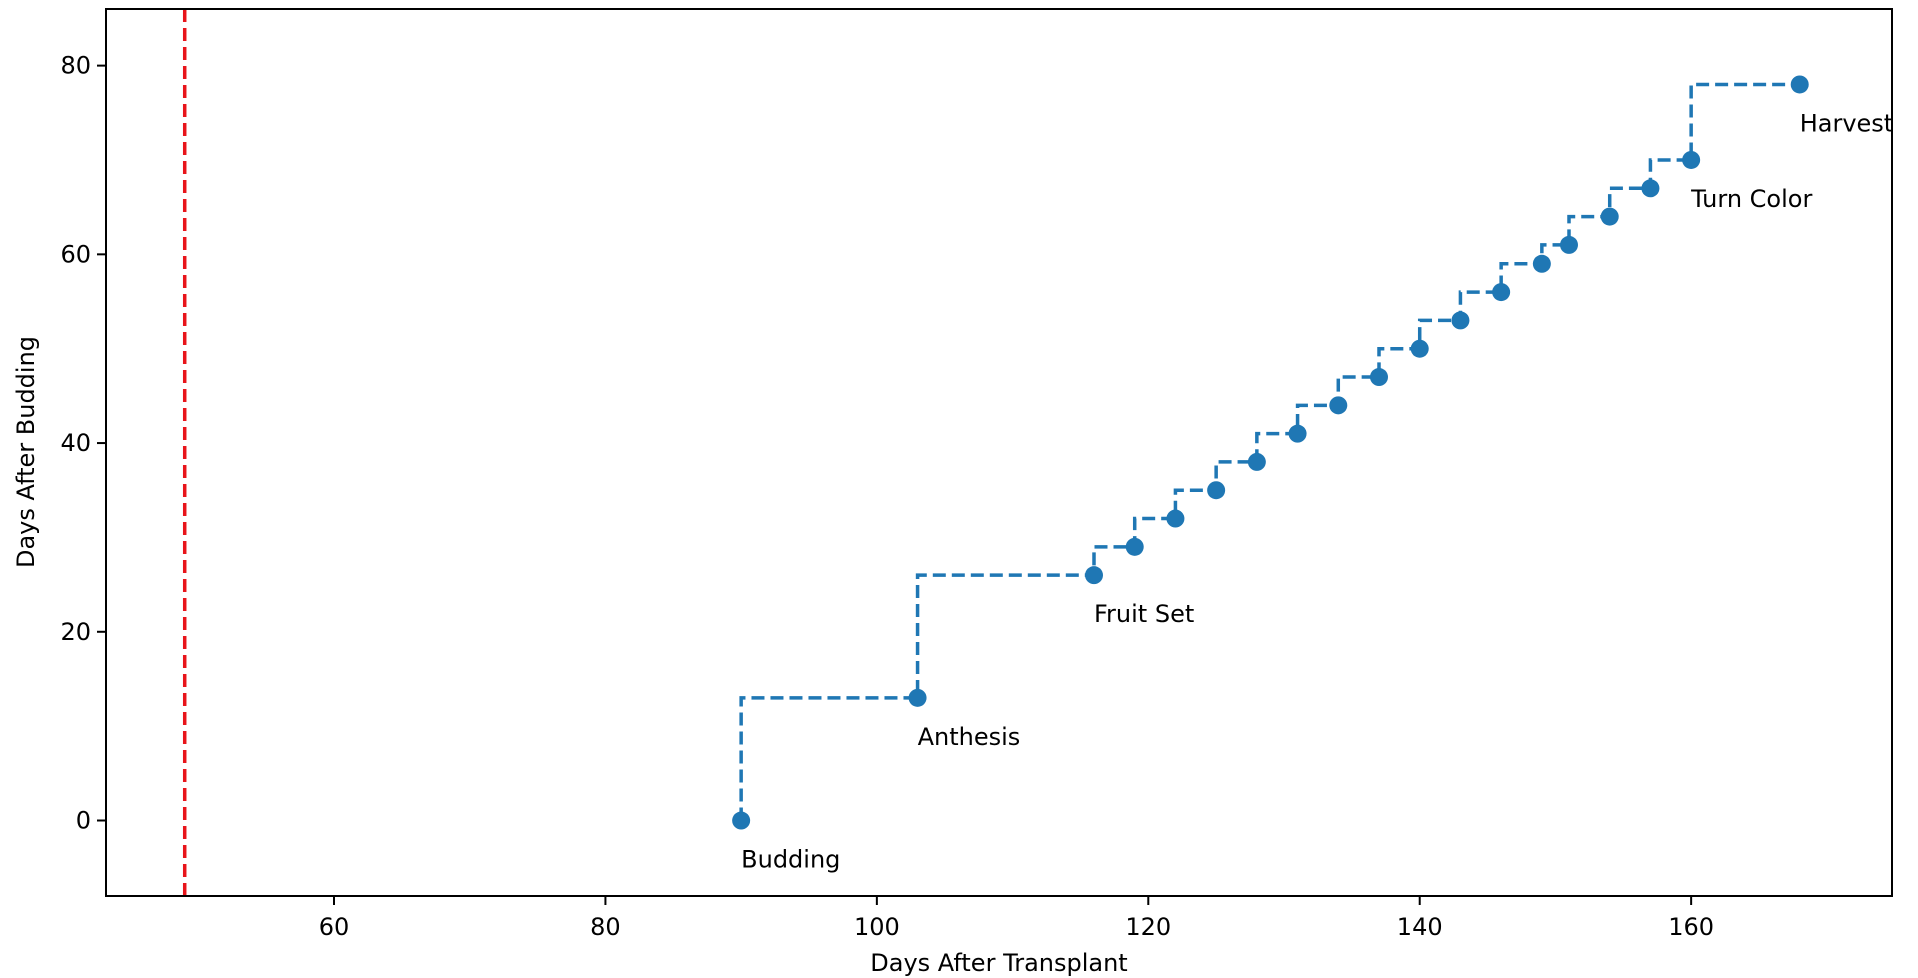 This screenshot has width=1918, height=978. What do you see at coordinates (75, 66) in the screenshot?
I see `y-tick-label: 80` at bounding box center [75, 66].